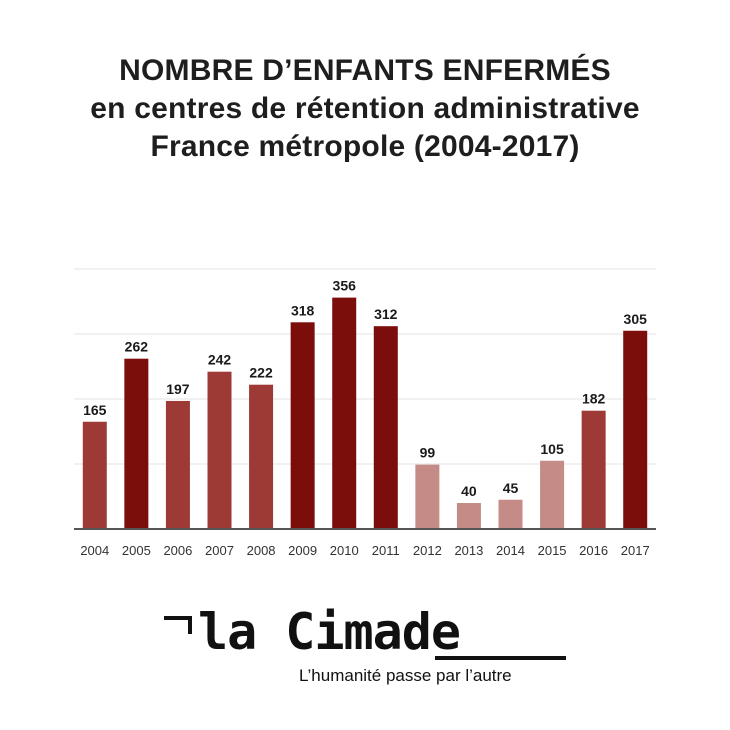 This screenshot has height=730, width=730. What do you see at coordinates (177, 464) in the screenshot?
I see `bar-2006` at bounding box center [177, 464].